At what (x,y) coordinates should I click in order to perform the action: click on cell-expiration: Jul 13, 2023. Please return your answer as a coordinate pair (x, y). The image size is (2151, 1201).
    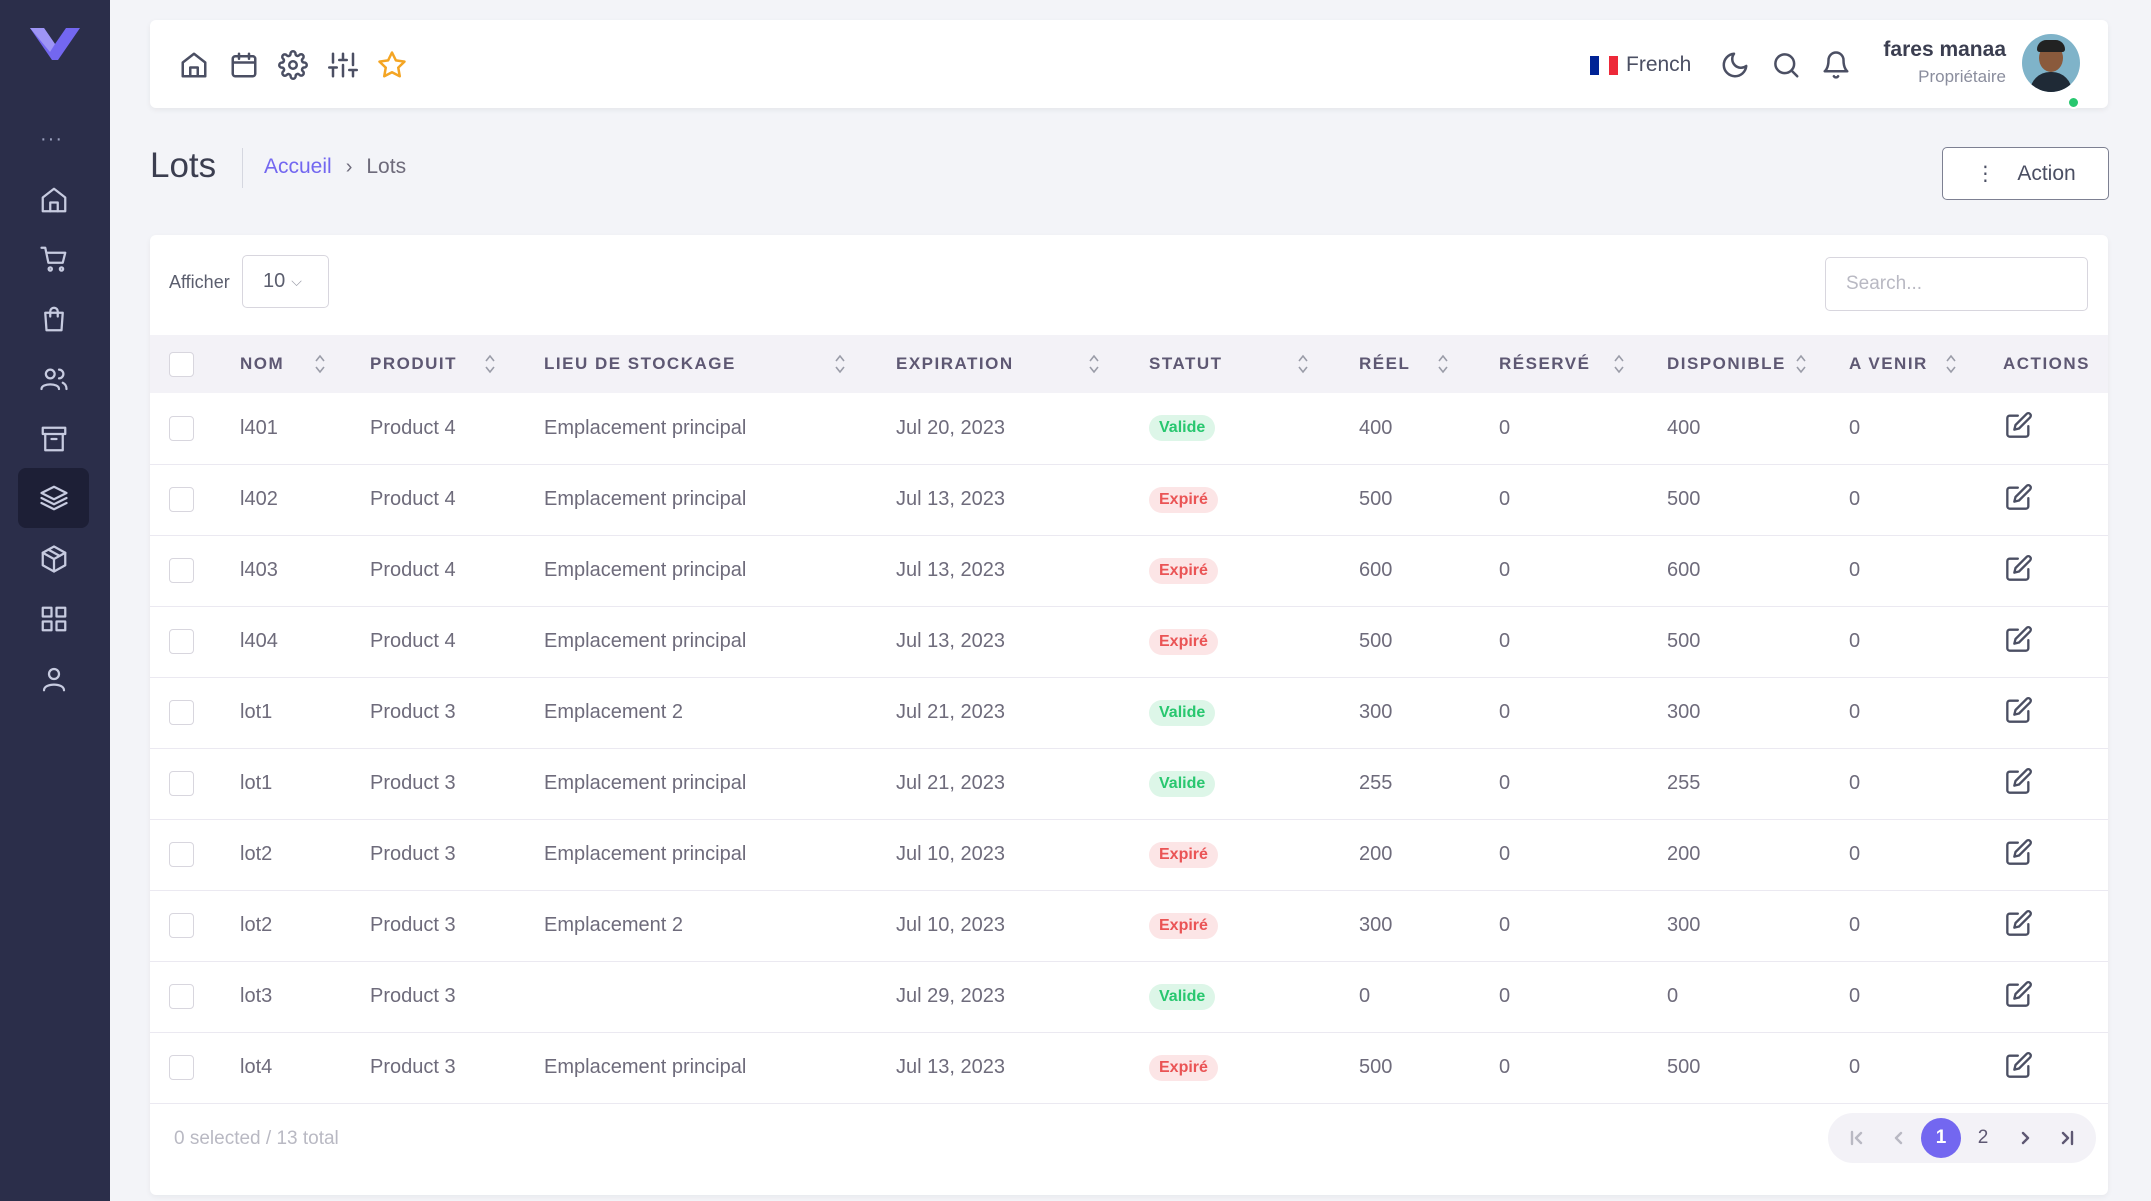
    Looking at the image, I should click on (950, 1067).